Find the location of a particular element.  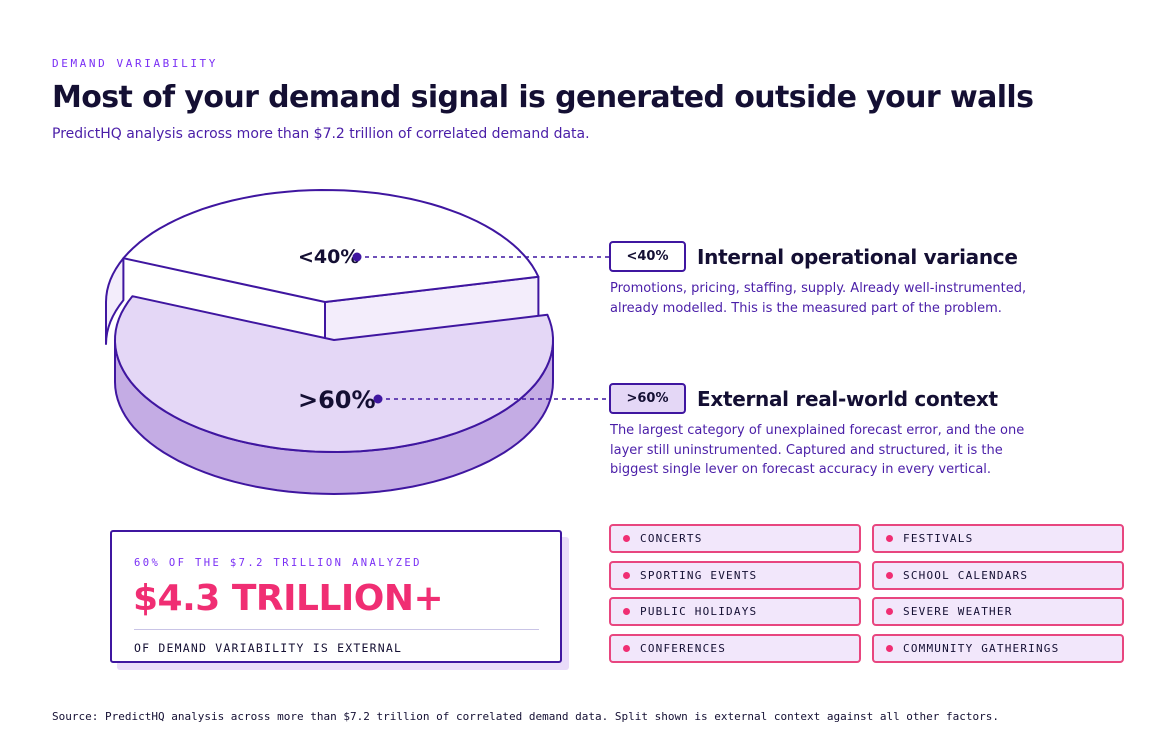

chip-label: SCHOOL CALENDARS is located at coordinates (966, 575).